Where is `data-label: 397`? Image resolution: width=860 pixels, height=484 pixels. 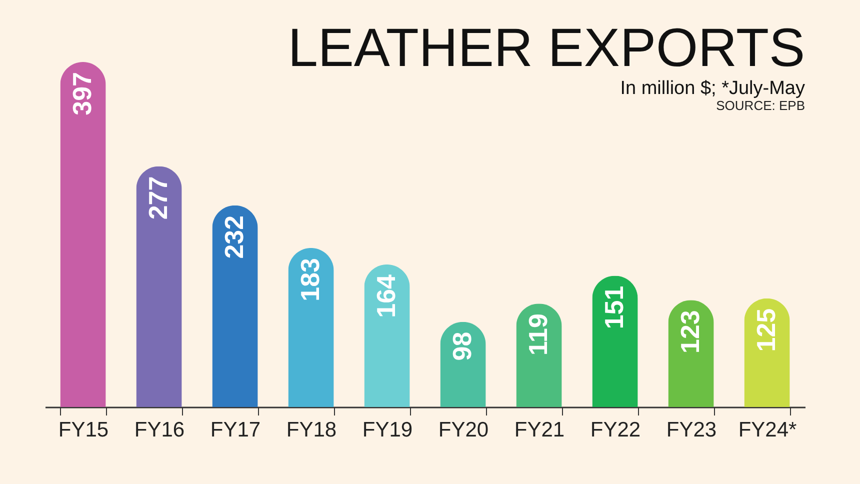
data-label: 397 is located at coordinates (82, 94).